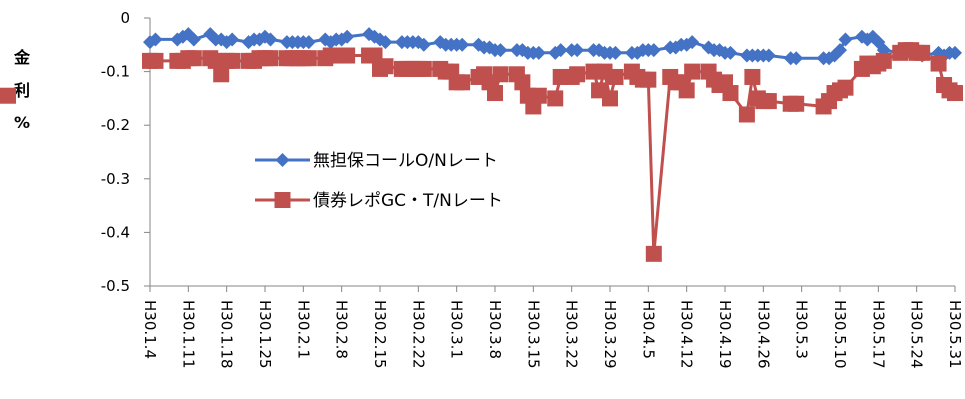 The height and width of the screenshot is (399, 965). I want to click on x-tick-label: H30.5.24, so click(917, 334).